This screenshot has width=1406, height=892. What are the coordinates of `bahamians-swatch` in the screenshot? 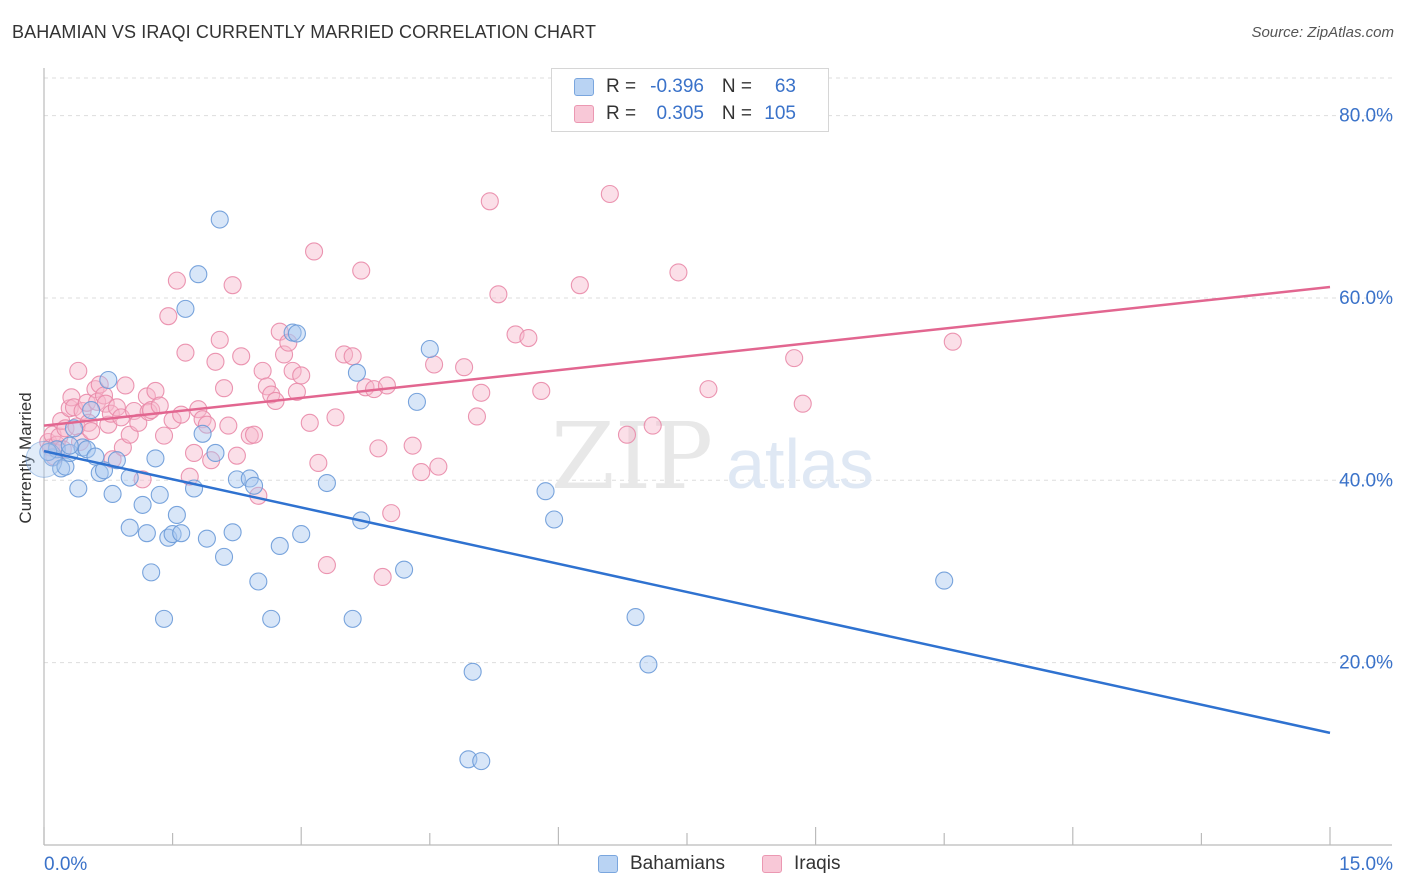 It's located at (584, 87).